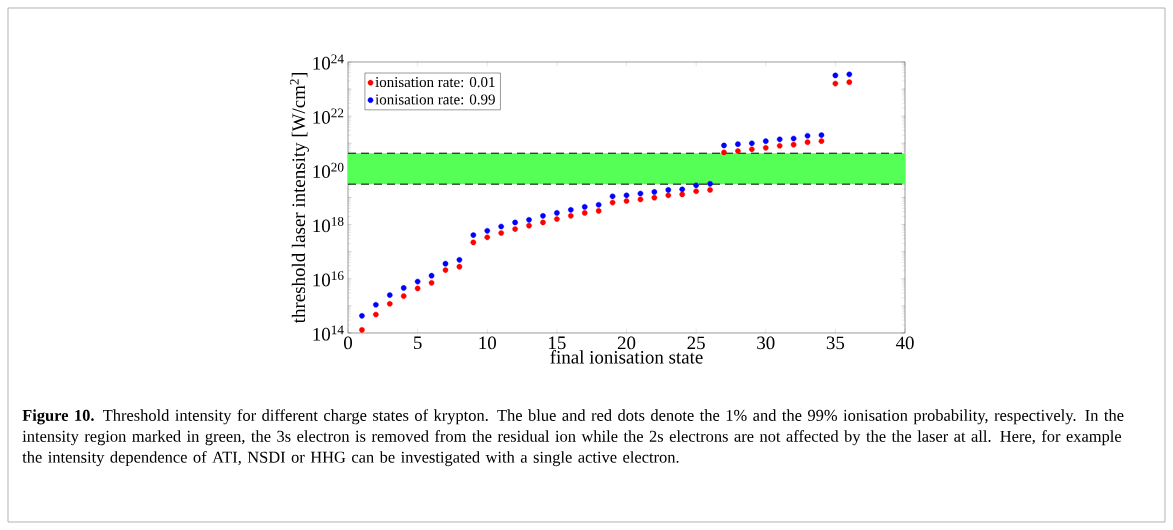  I want to click on x-tick-label: 40, so click(904, 343).